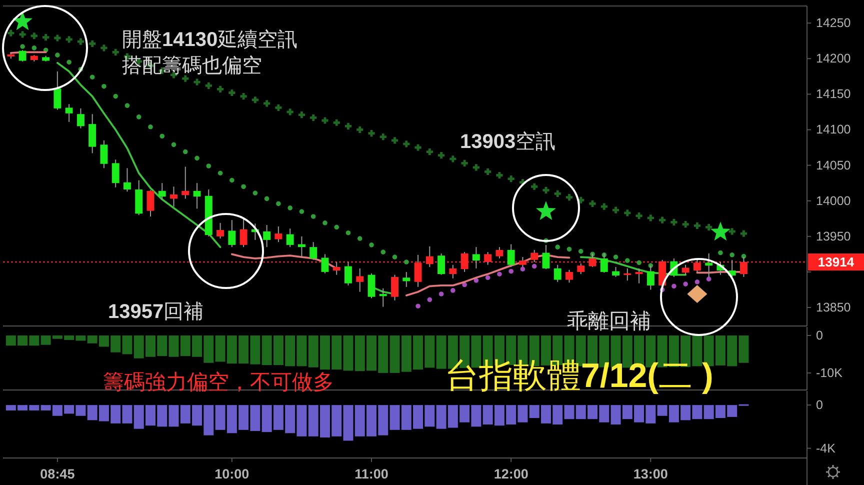 The height and width of the screenshot is (485, 864). What do you see at coordinates (836, 262) in the screenshot?
I see `ref-line-label: 13914` at bounding box center [836, 262].